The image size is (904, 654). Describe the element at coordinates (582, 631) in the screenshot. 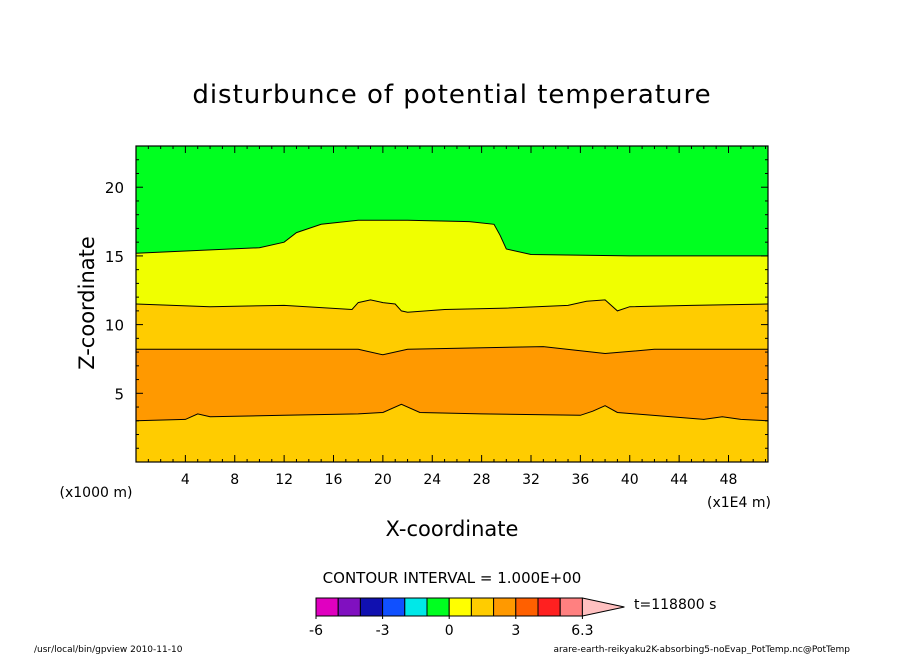

I see `colorbar-label: 6.3` at that location.